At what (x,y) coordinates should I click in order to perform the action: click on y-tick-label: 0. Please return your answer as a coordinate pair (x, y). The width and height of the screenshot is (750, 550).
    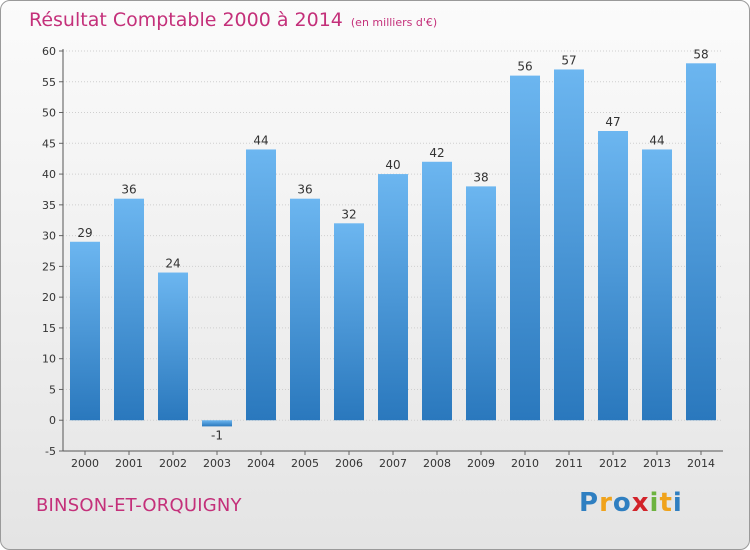
    Looking at the image, I should click on (52, 420).